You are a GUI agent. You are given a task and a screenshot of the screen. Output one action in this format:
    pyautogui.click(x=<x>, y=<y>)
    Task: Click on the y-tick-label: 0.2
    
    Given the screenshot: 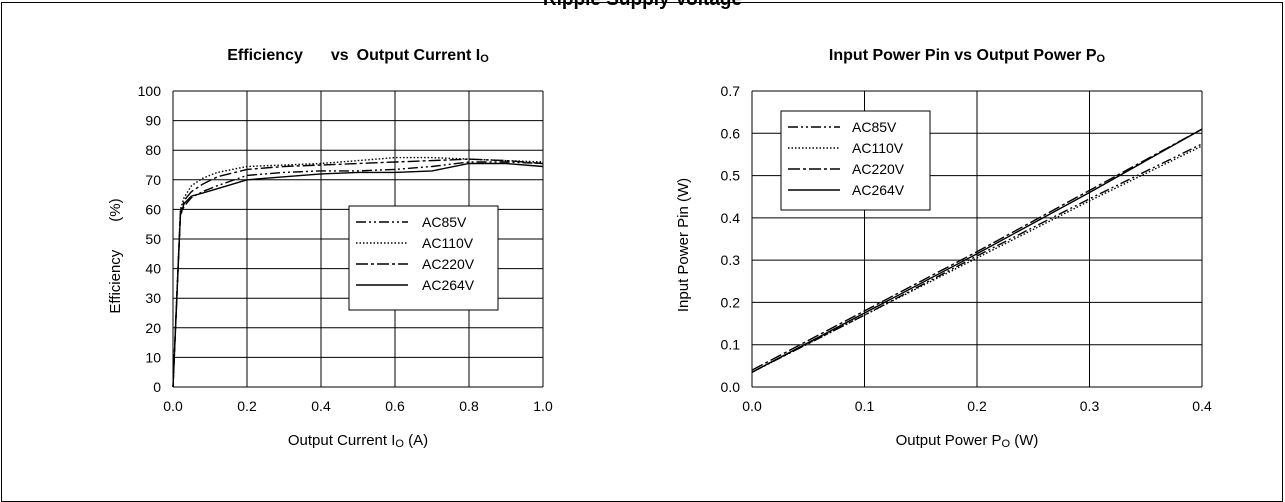 What is the action you would take?
    pyautogui.click(x=731, y=302)
    